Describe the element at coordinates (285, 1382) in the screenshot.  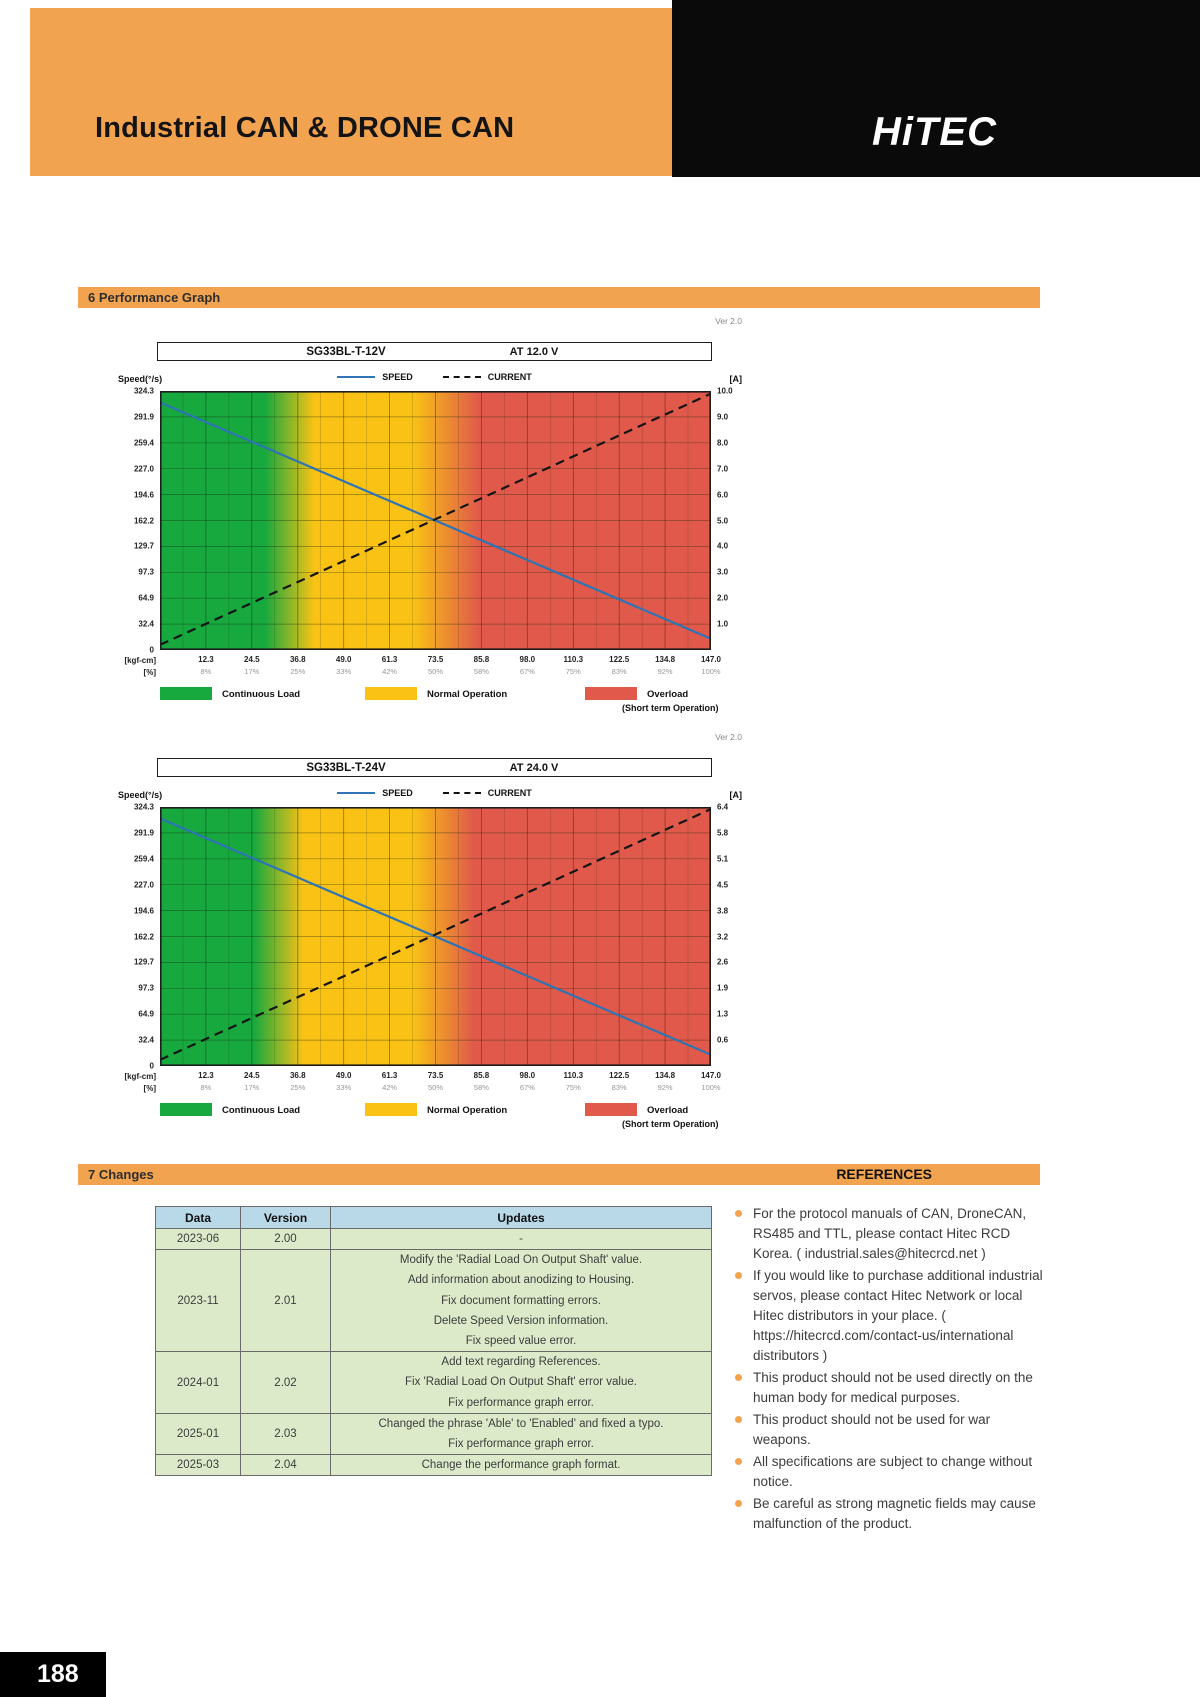
I see `change-version: 2.02` at that location.